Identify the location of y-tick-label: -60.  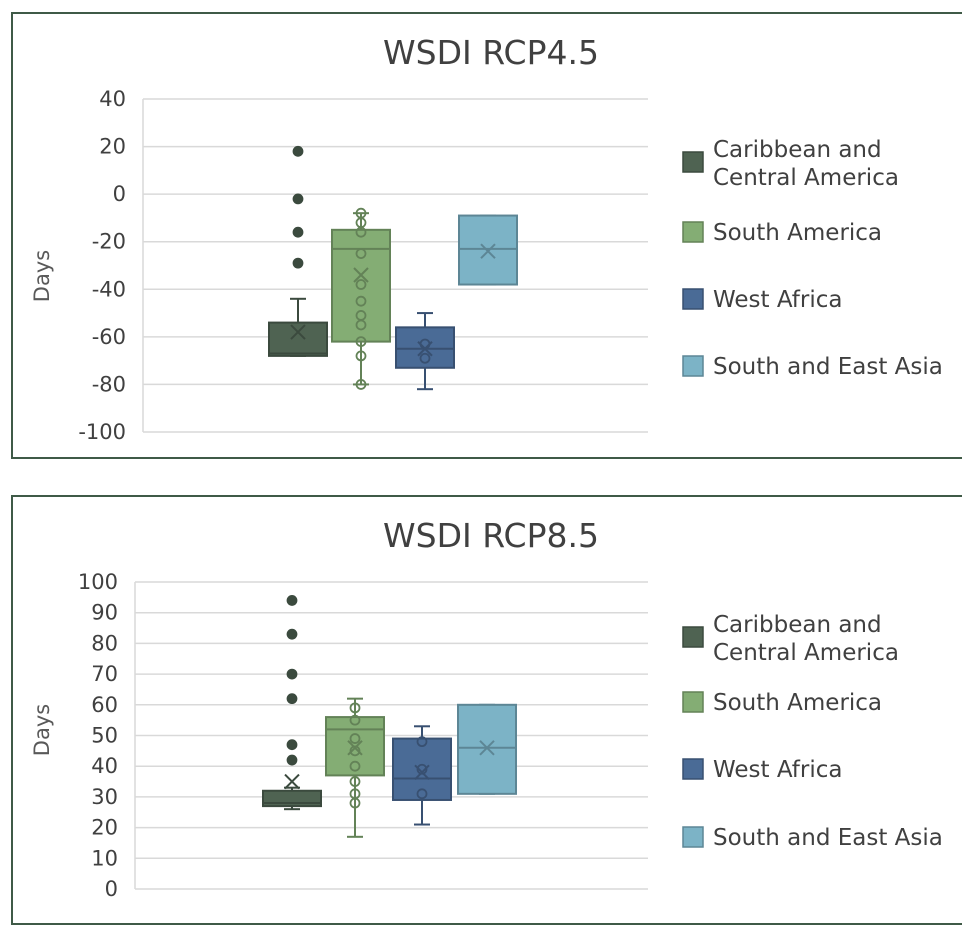
(109, 337).